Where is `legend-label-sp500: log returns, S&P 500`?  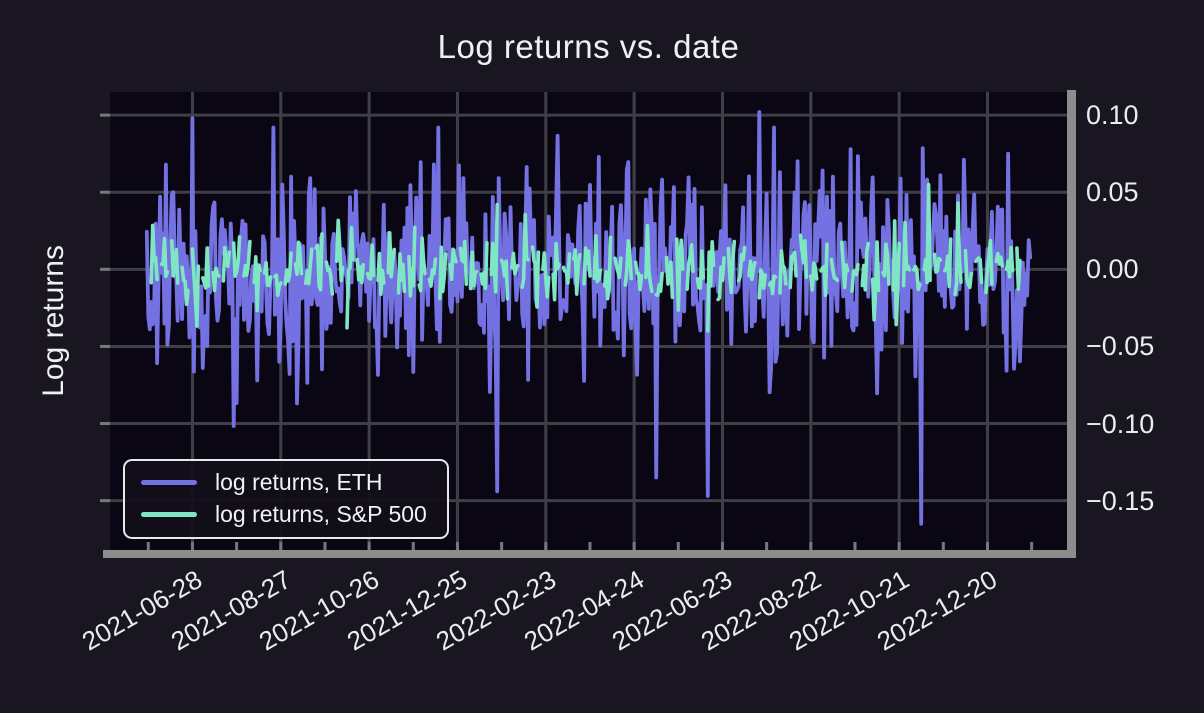 legend-label-sp500: log returns, S&P 500 is located at coordinates (321, 513).